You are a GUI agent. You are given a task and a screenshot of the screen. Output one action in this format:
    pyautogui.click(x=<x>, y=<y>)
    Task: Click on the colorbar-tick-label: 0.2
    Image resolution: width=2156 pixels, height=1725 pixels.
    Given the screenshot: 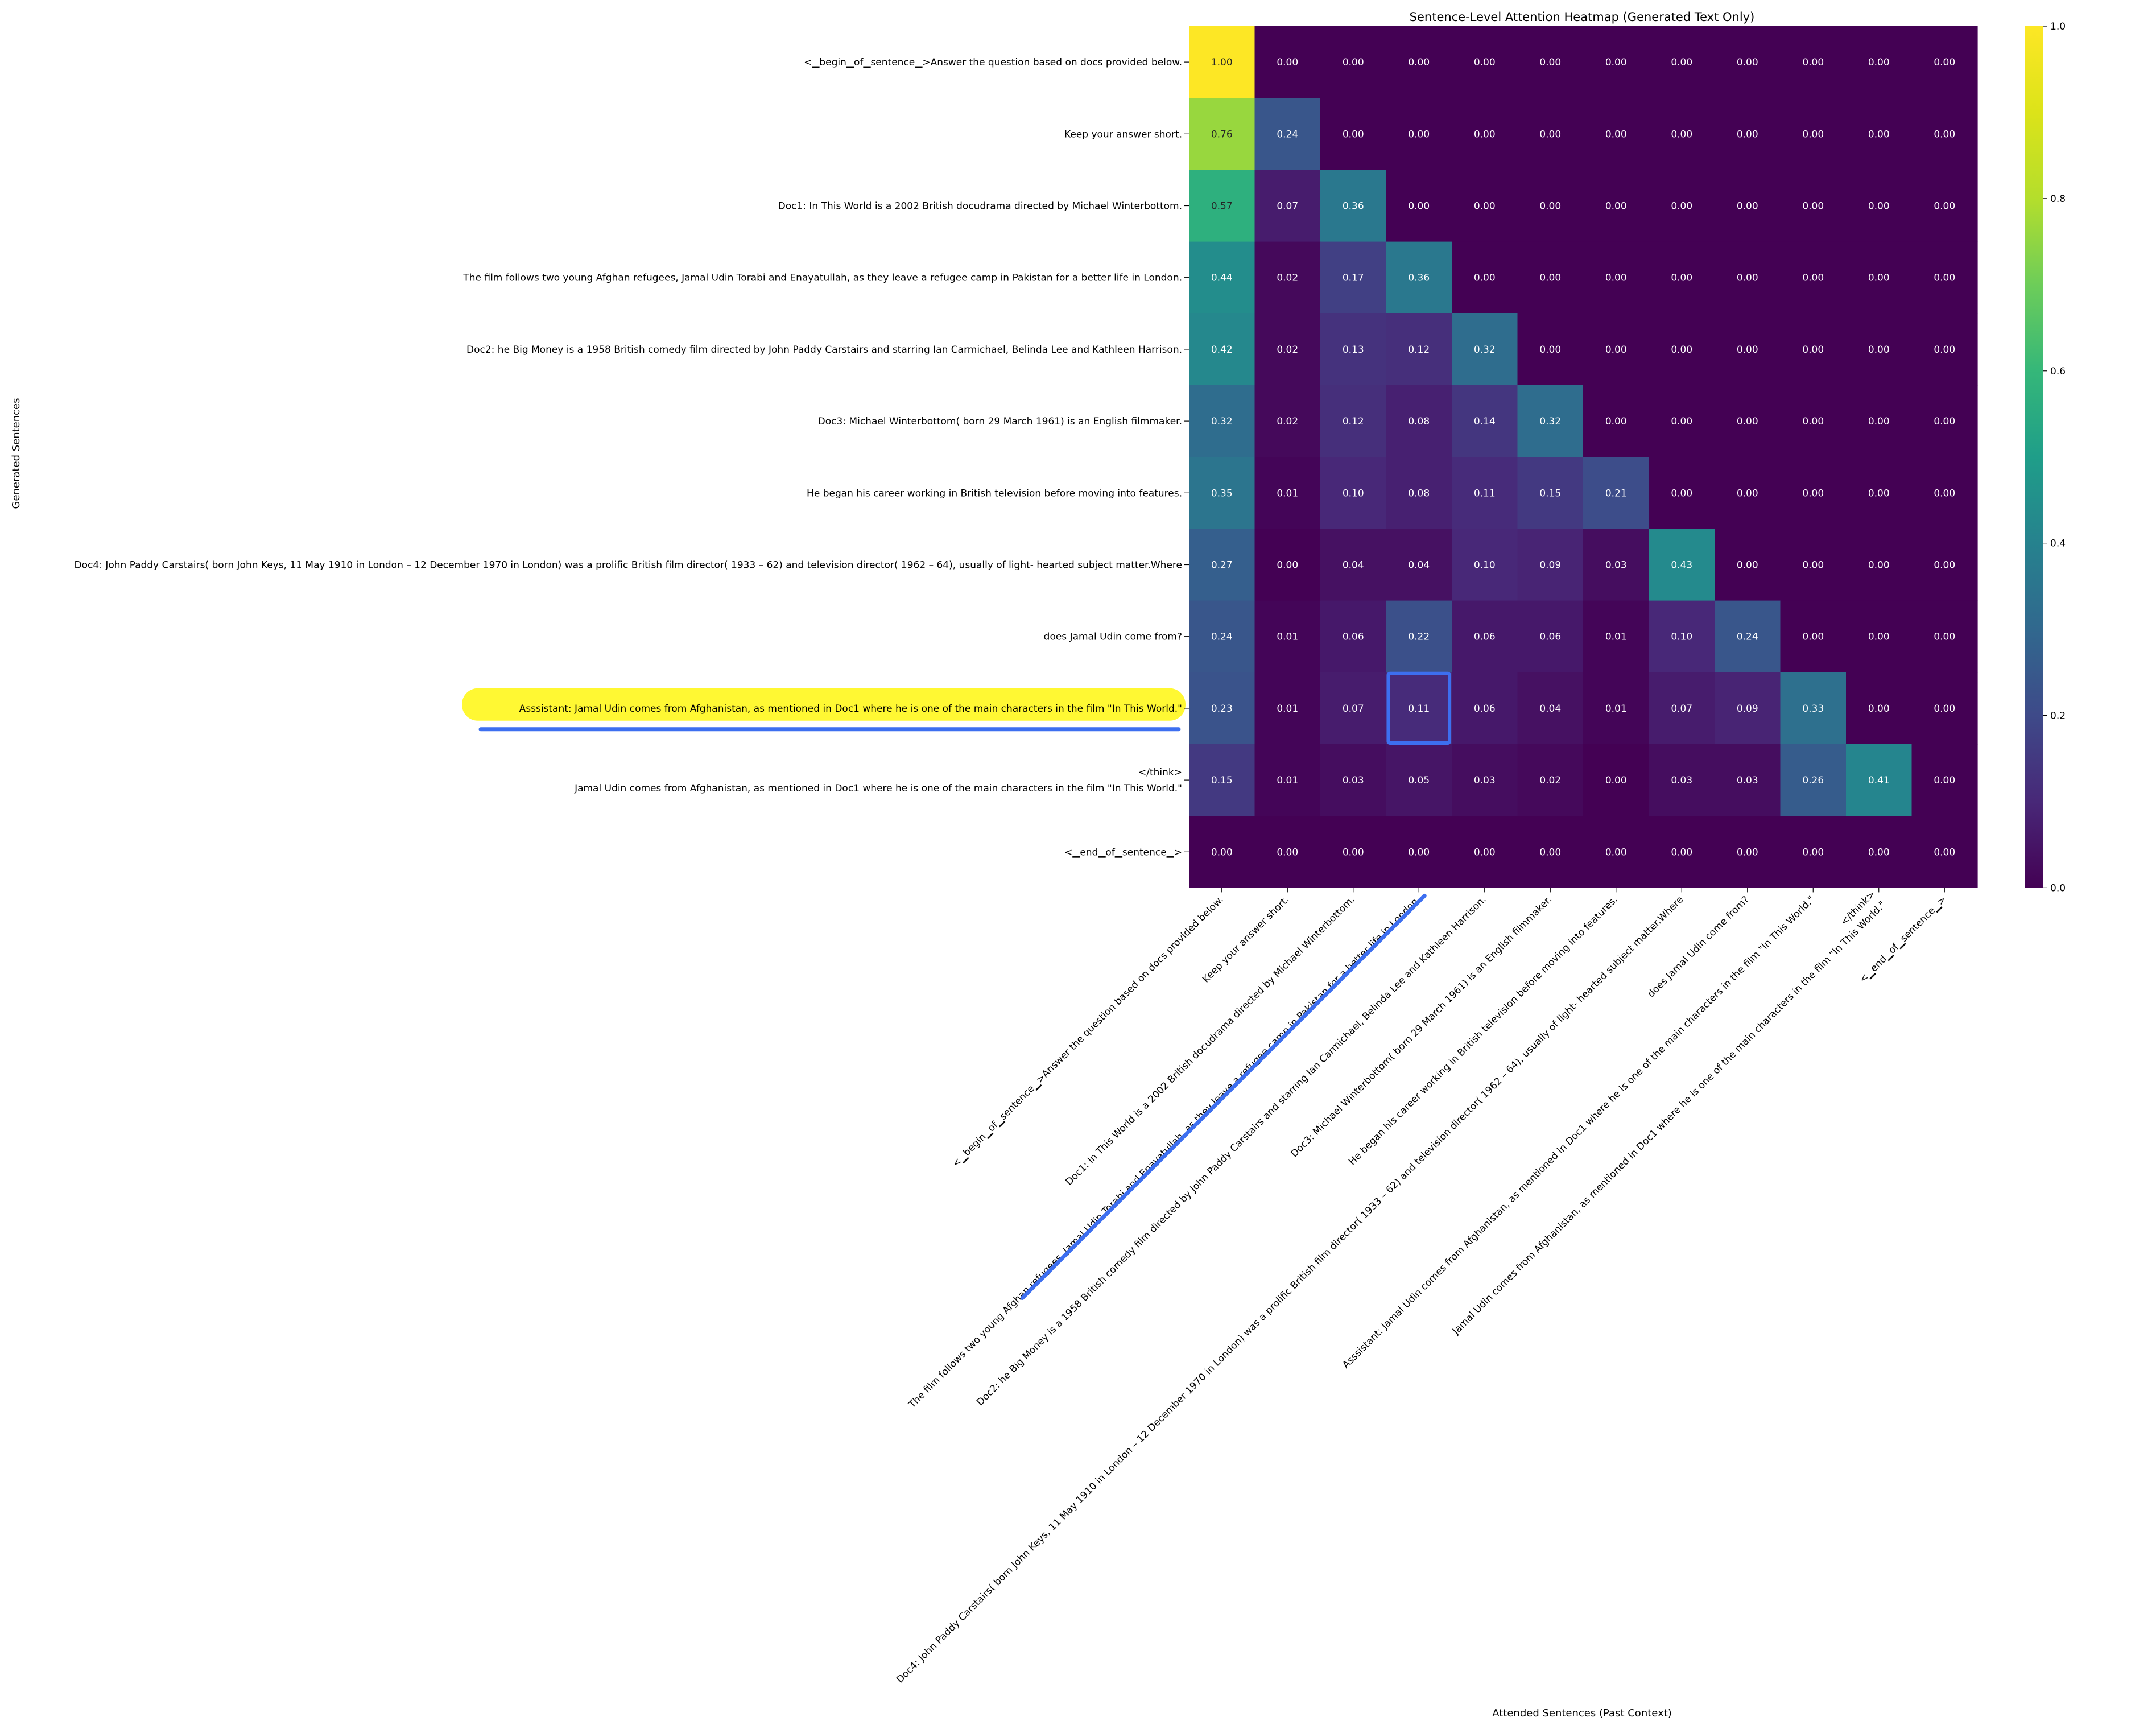 What is the action you would take?
    pyautogui.click(x=2058, y=717)
    